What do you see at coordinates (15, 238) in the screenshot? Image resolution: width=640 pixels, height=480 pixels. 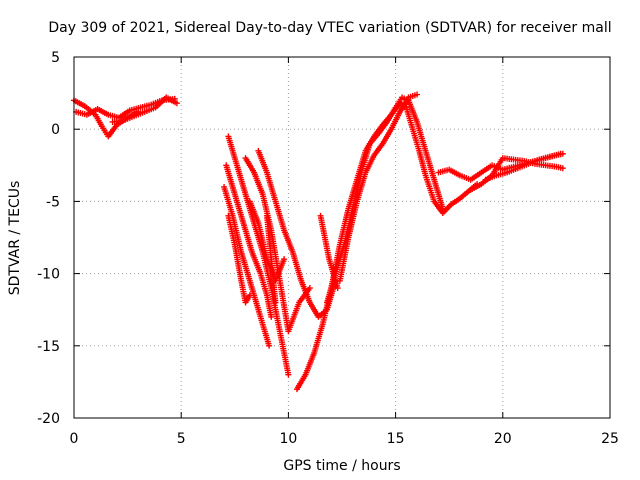 I see `y-axis-label: SDTVAR / TECUs` at bounding box center [15, 238].